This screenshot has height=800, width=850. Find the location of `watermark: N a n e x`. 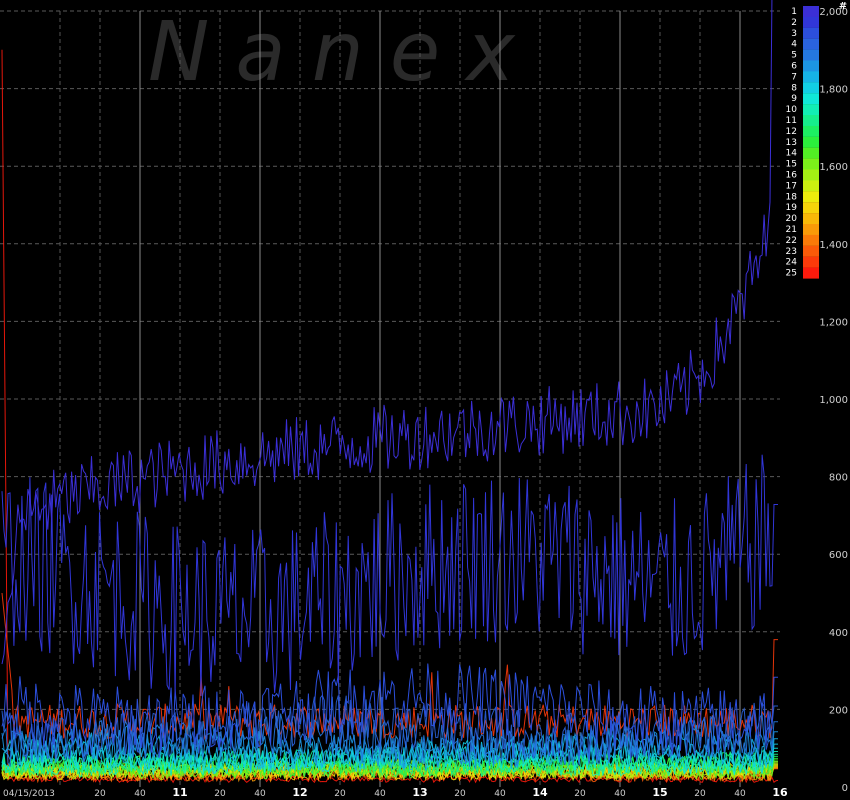

watermark: N a n e x is located at coordinates (332, 52).